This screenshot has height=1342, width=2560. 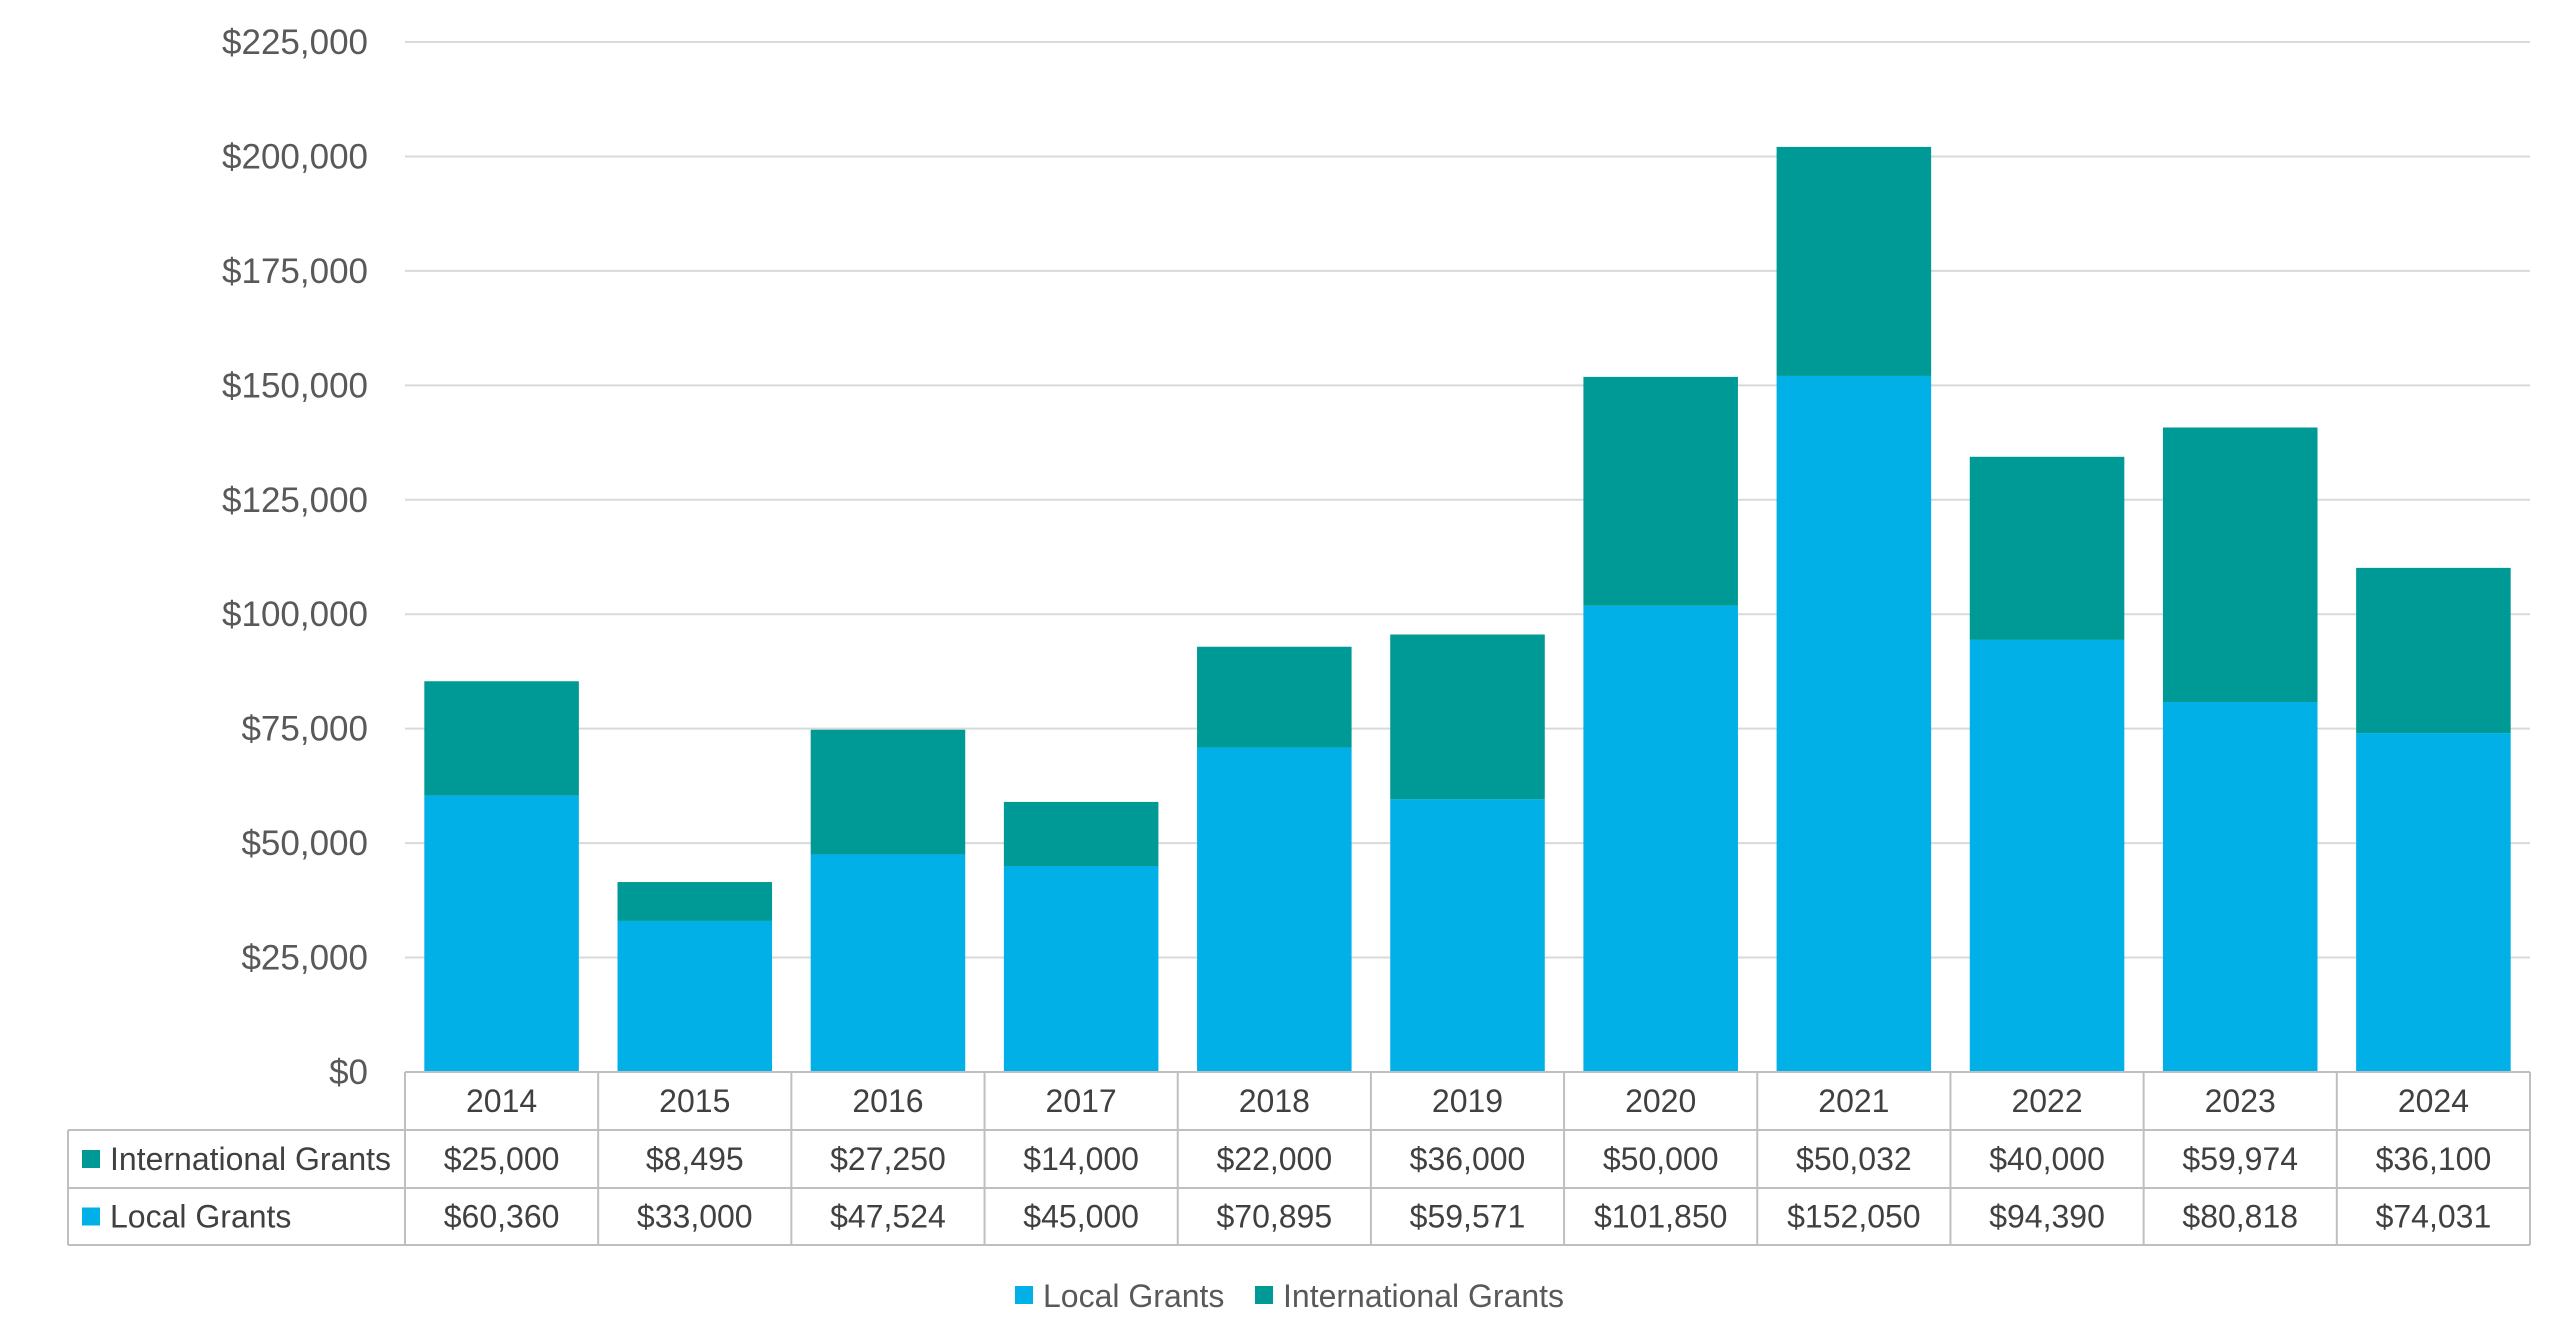 I want to click on bar-local-2023, so click(x=2240, y=887).